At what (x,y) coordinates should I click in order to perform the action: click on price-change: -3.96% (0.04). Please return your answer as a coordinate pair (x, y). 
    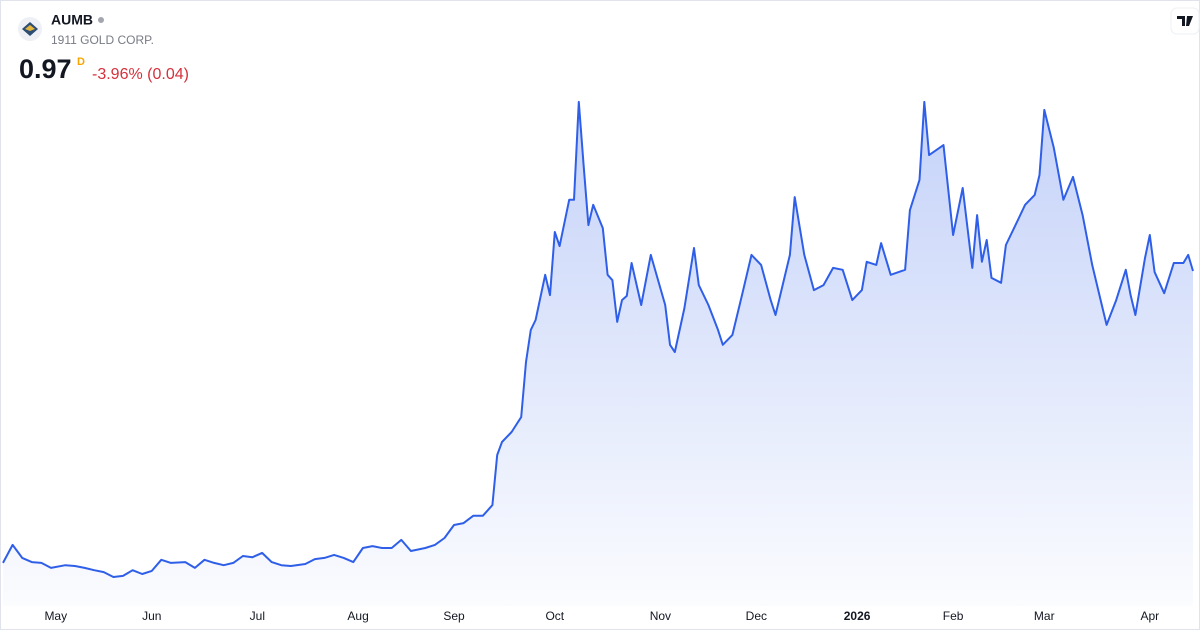
    Looking at the image, I should click on (140, 74).